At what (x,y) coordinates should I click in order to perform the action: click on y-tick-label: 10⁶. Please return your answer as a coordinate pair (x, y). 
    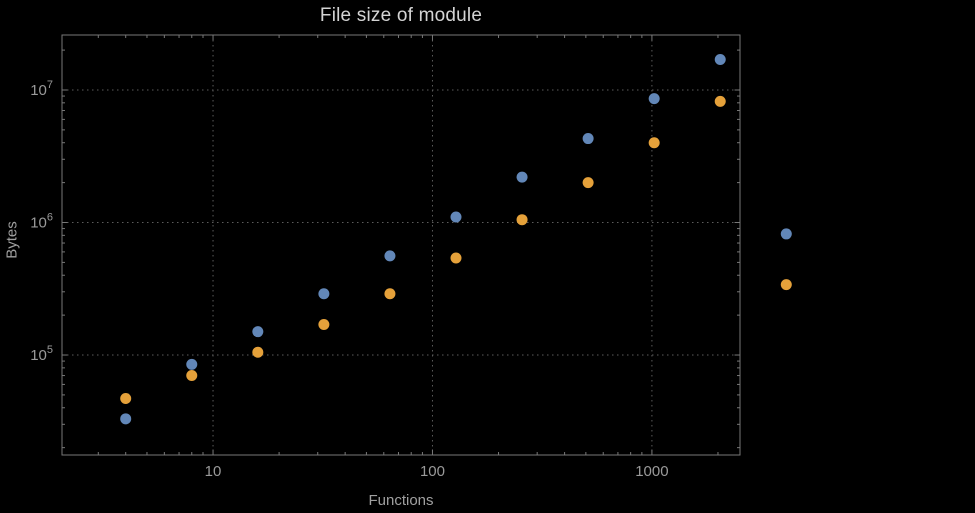
    Looking at the image, I should click on (41, 222).